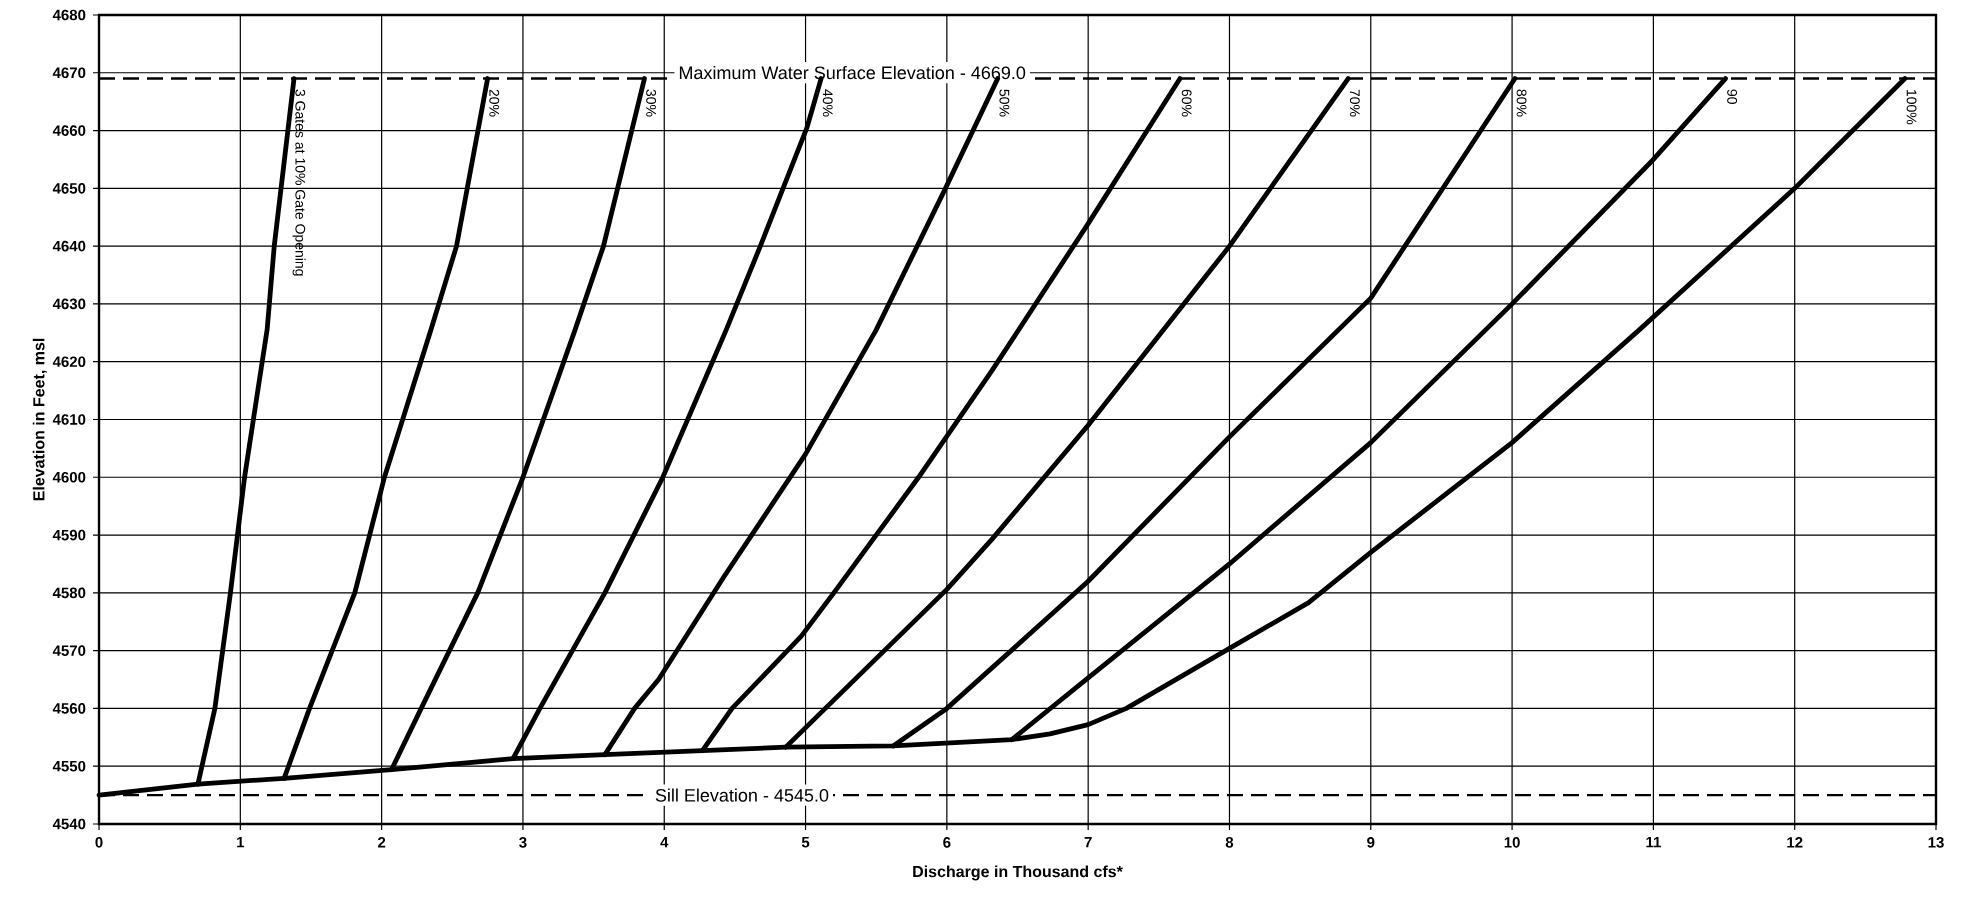 The height and width of the screenshot is (899, 1965). What do you see at coordinates (1354, 103) in the screenshot?
I see `text: 70%` at bounding box center [1354, 103].